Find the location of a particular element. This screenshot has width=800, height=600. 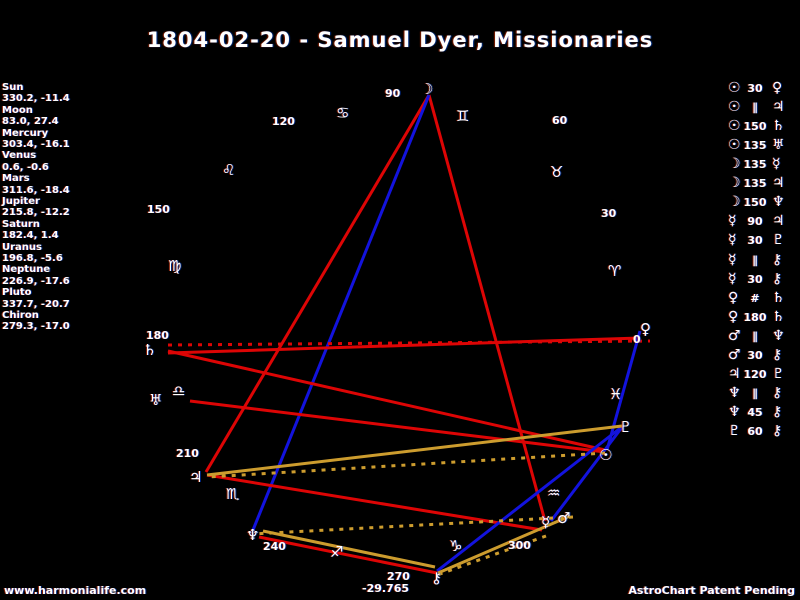

patent-notice: AstroChart Patent Pending is located at coordinates (711, 590).